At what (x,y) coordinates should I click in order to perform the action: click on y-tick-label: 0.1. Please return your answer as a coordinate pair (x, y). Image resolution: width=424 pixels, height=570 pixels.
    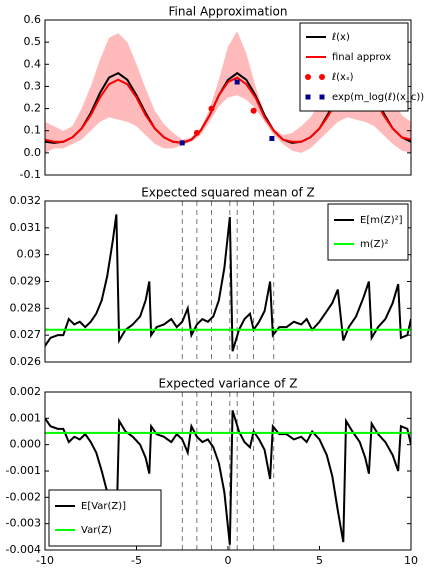
    Looking at the image, I should click on (33, 130).